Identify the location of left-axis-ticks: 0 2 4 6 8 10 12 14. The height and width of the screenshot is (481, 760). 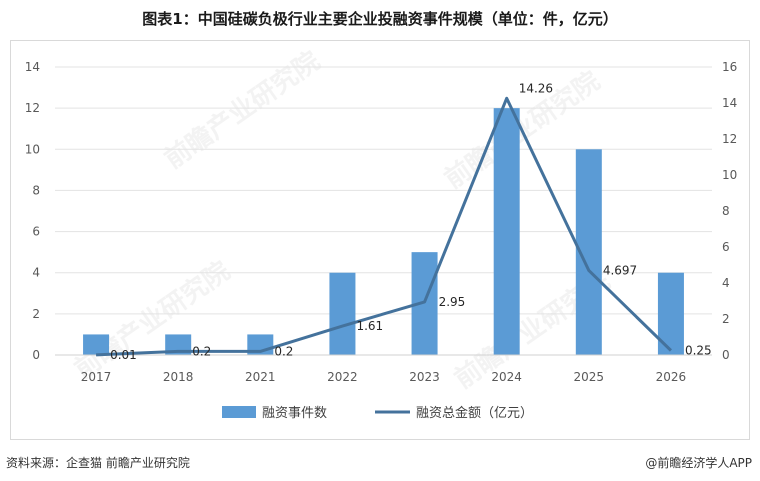
(32, 211).